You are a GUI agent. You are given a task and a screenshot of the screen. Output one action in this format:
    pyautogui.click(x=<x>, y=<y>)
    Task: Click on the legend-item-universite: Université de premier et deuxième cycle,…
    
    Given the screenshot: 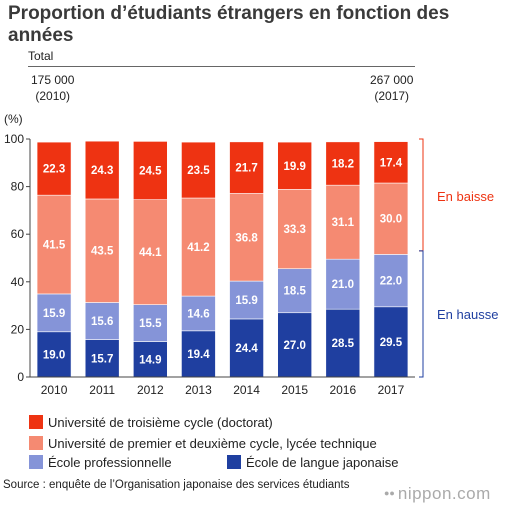 What is the action you would take?
    pyautogui.click(x=203, y=443)
    